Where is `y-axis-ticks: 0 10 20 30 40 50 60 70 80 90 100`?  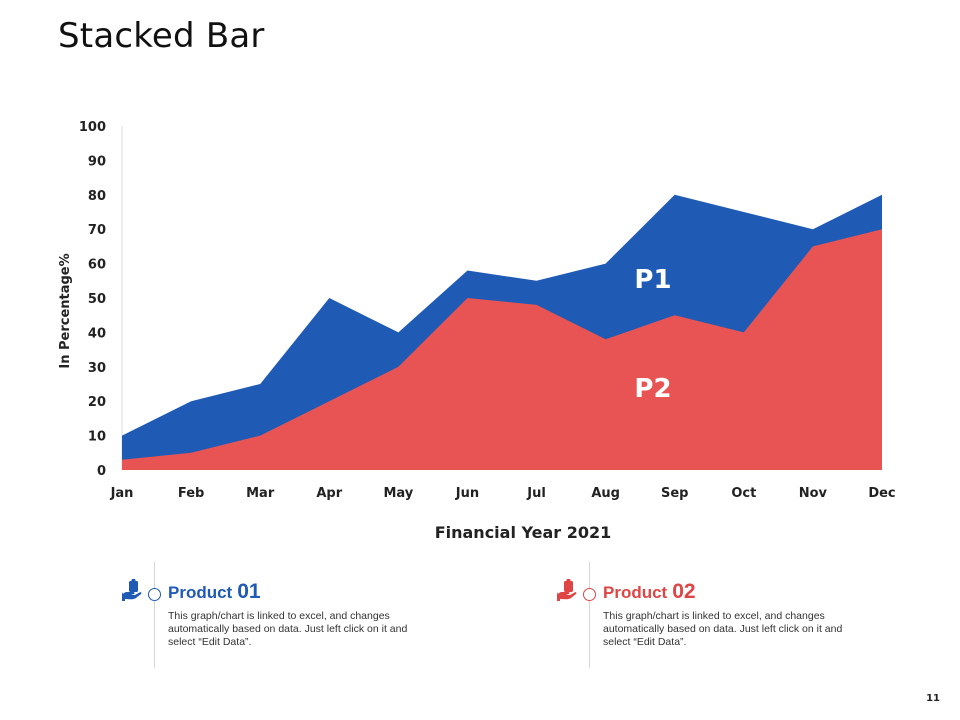 y-axis-ticks: 0 10 20 30 40 50 60 70 80 90 100 is located at coordinates (92, 299).